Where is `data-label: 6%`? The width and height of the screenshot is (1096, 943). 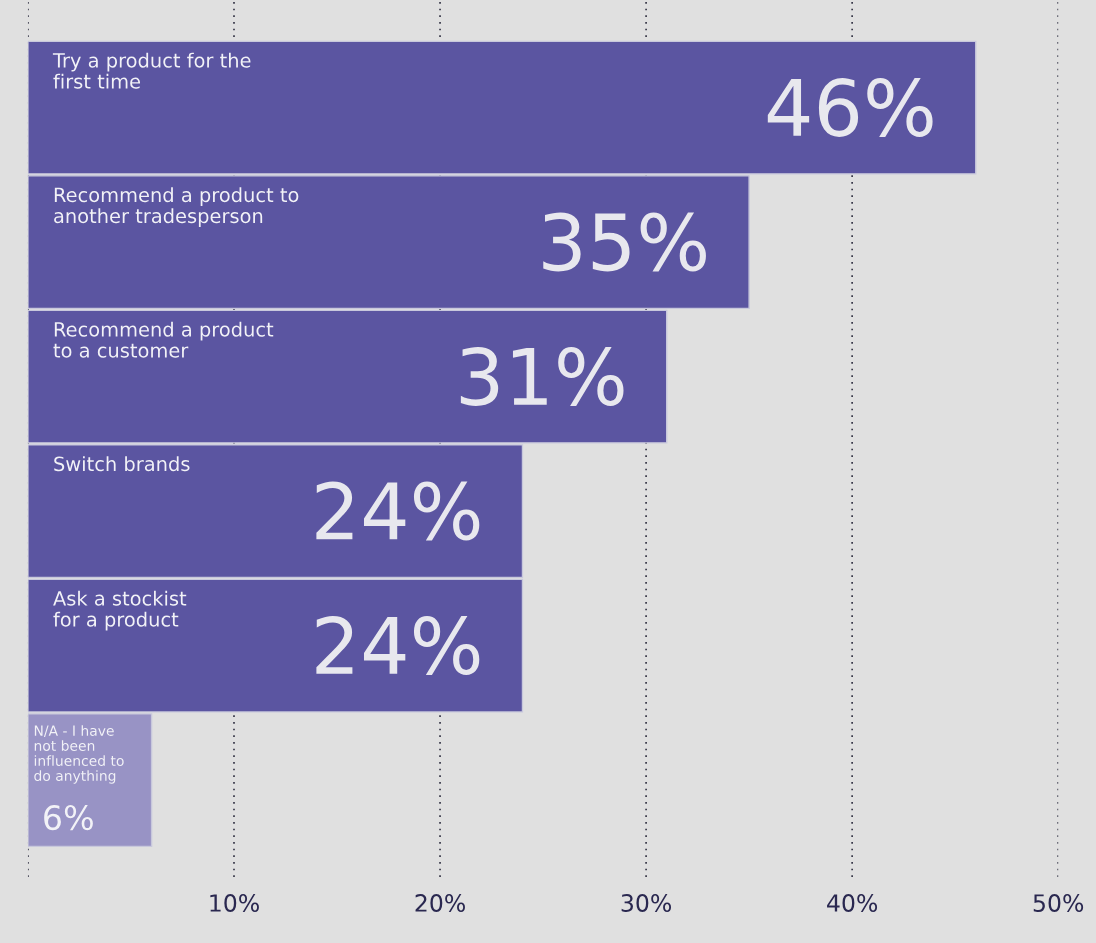 data-label: 6% is located at coordinates (68, 817).